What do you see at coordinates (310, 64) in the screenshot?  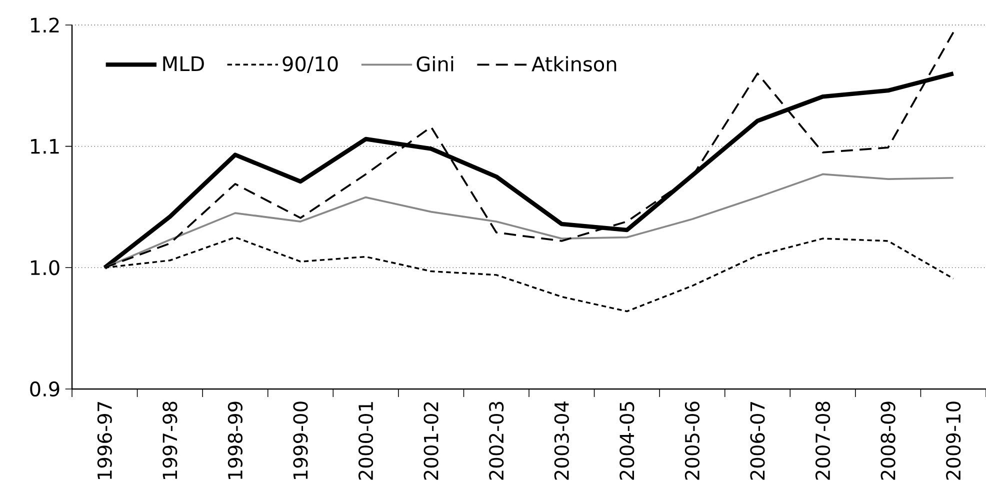 I see `legend-label: 90/10` at bounding box center [310, 64].